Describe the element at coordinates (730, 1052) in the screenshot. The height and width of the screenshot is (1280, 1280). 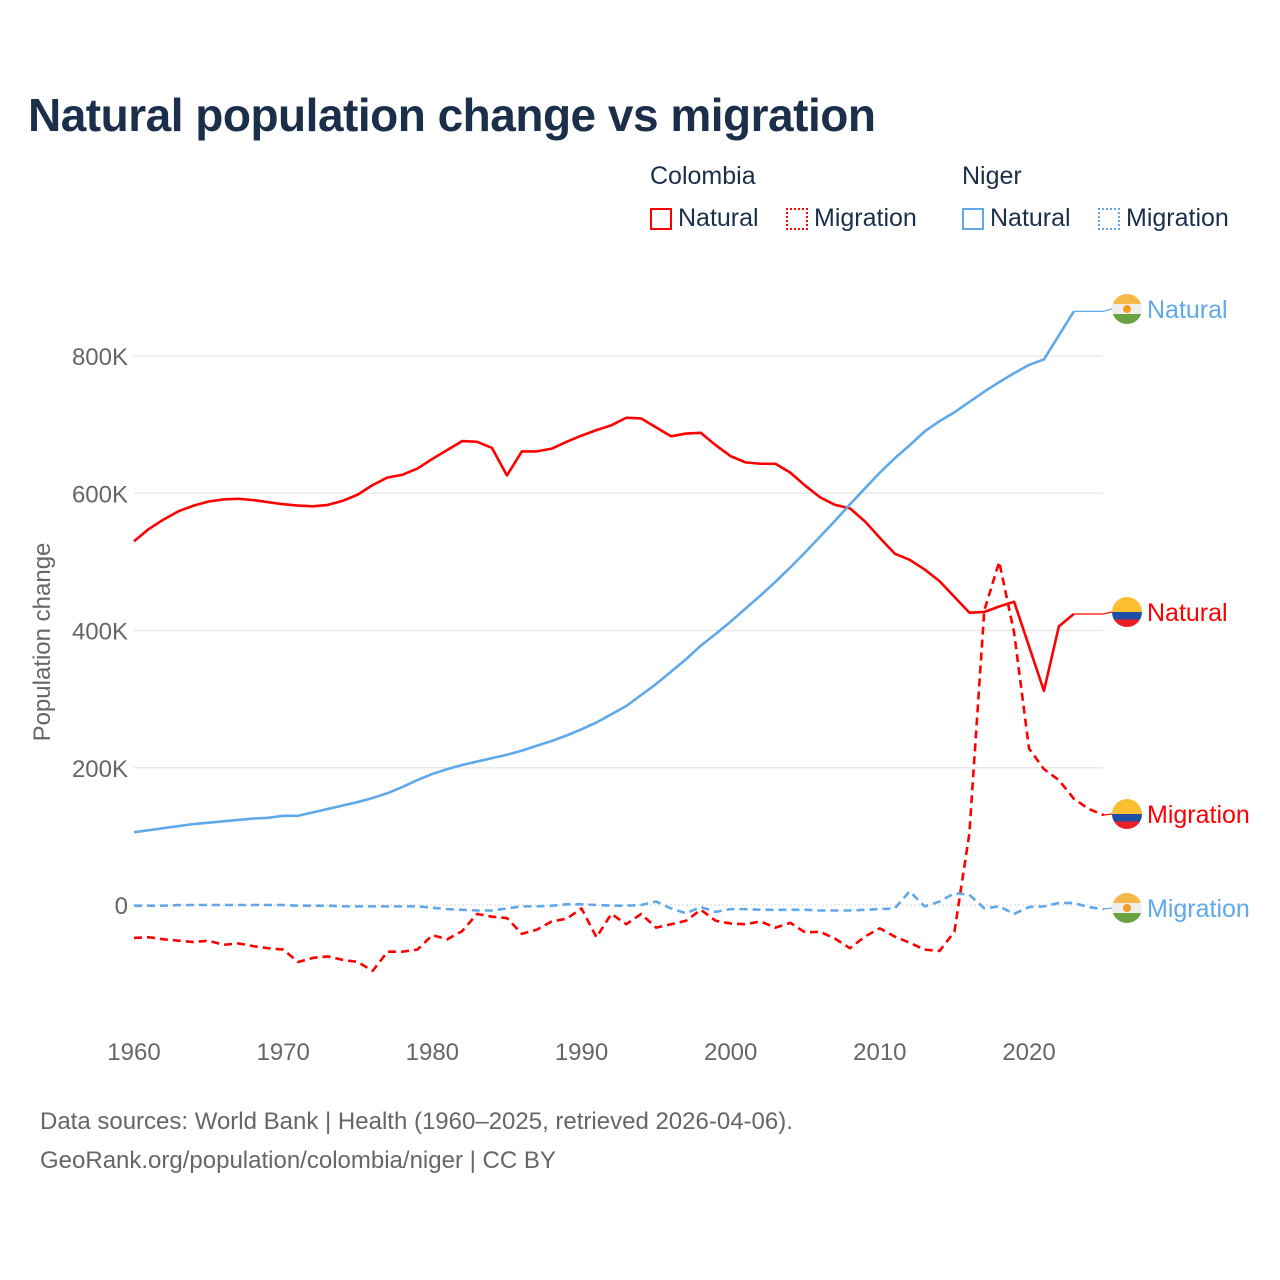
I see `x-tick-label: 2000` at that location.